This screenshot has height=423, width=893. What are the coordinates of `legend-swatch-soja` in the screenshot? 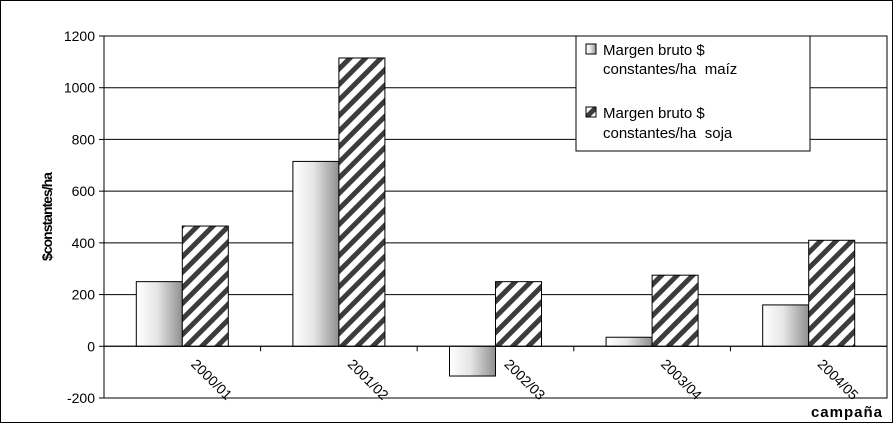 It's located at (591, 112).